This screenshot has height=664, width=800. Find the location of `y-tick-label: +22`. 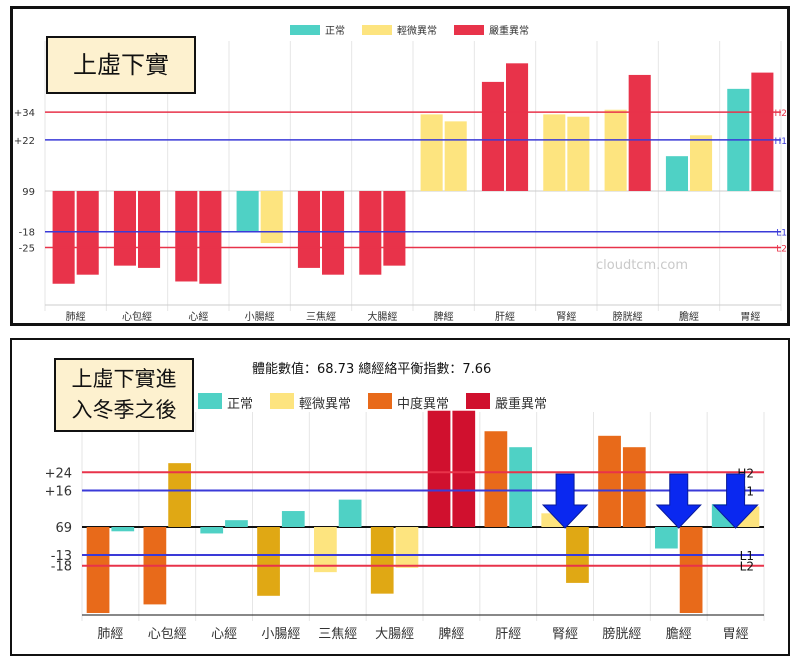

y-tick-label: +22 is located at coordinates (24, 141).